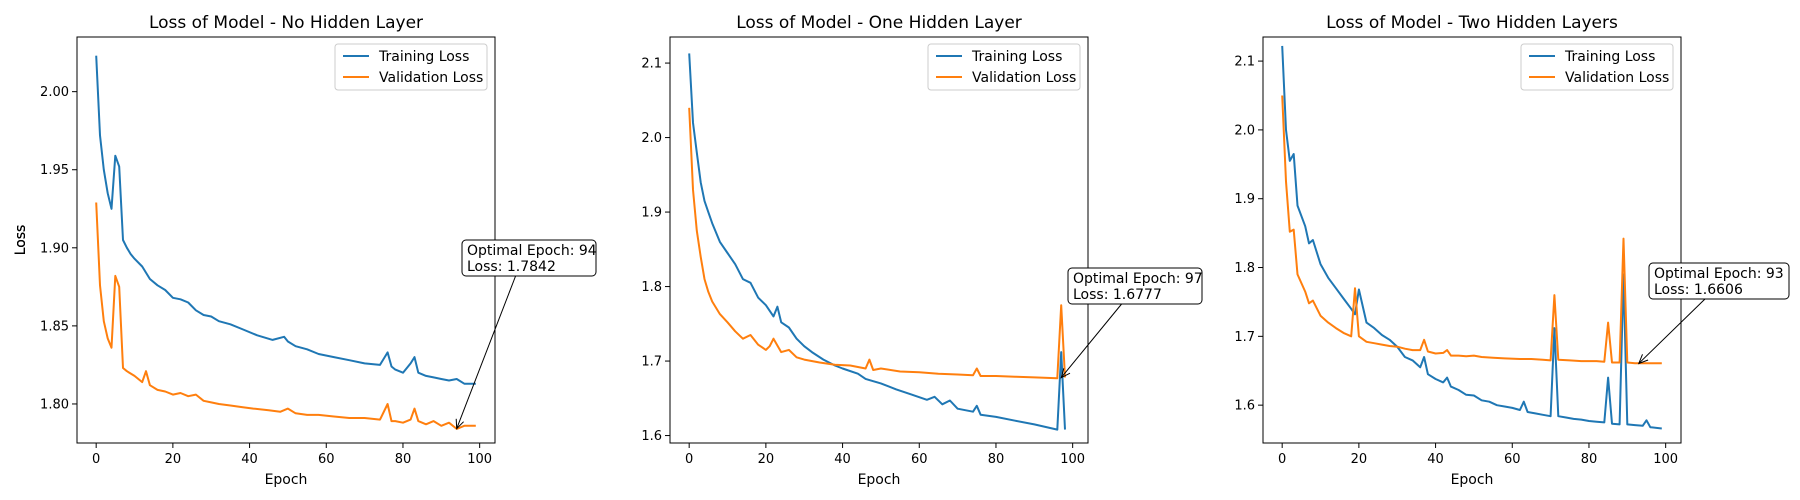  What do you see at coordinates (54, 326) in the screenshot?
I see `y-tick-label: 1.85` at bounding box center [54, 326].